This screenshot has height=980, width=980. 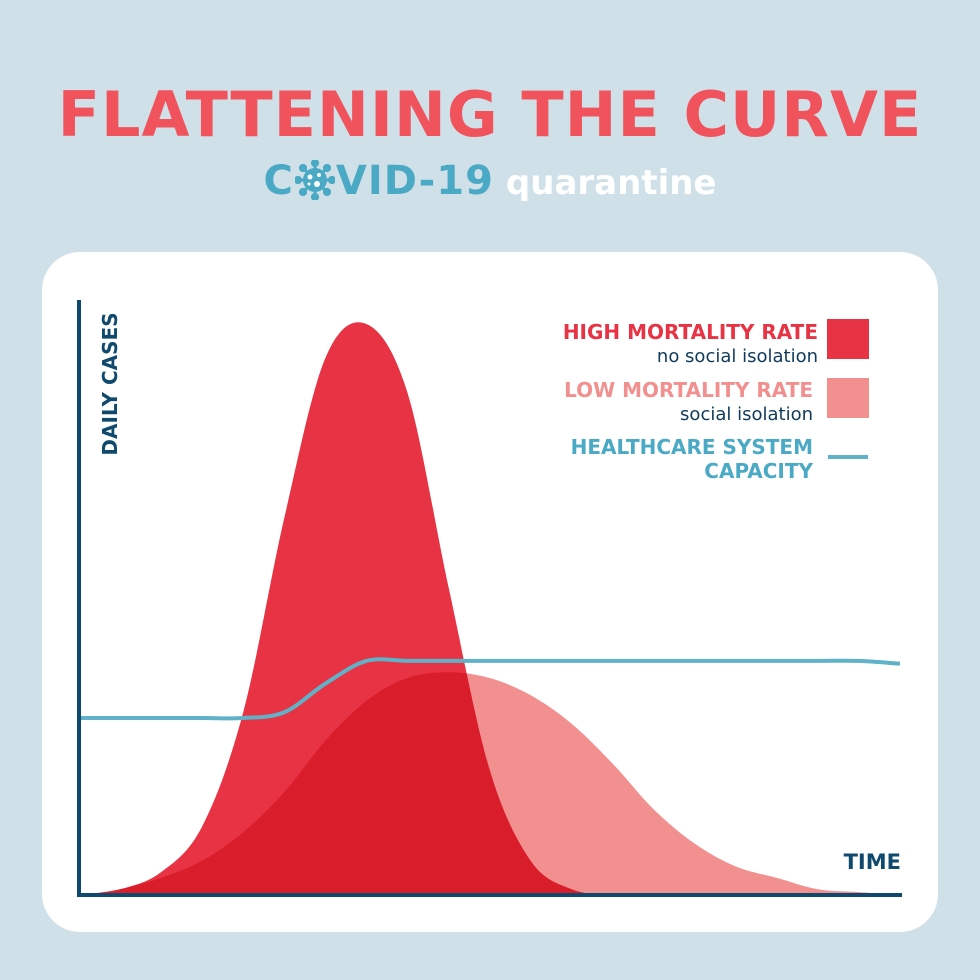 What do you see at coordinates (737, 356) in the screenshot?
I see `legend-high-sub: no social isolation` at bounding box center [737, 356].